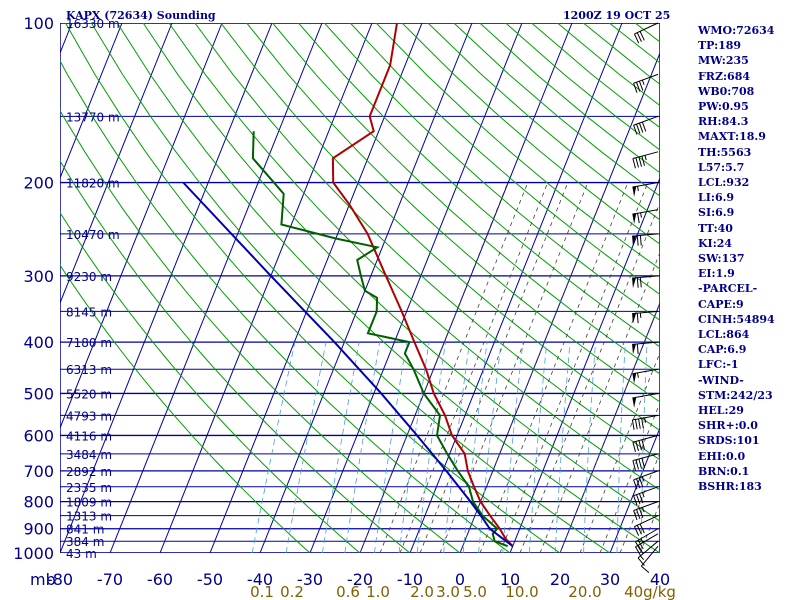  Describe the element at coordinates (722, 456) in the screenshot. I see `stat-line: EHI:0.0` at that location.